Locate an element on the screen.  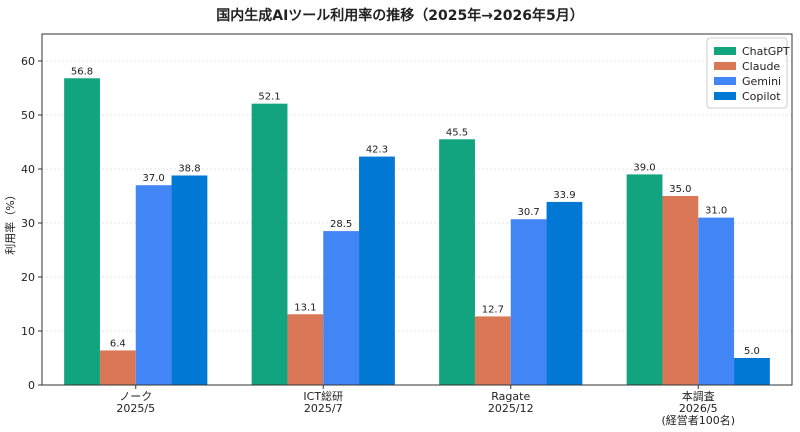
data-label: 56.8 is located at coordinates (82, 71).